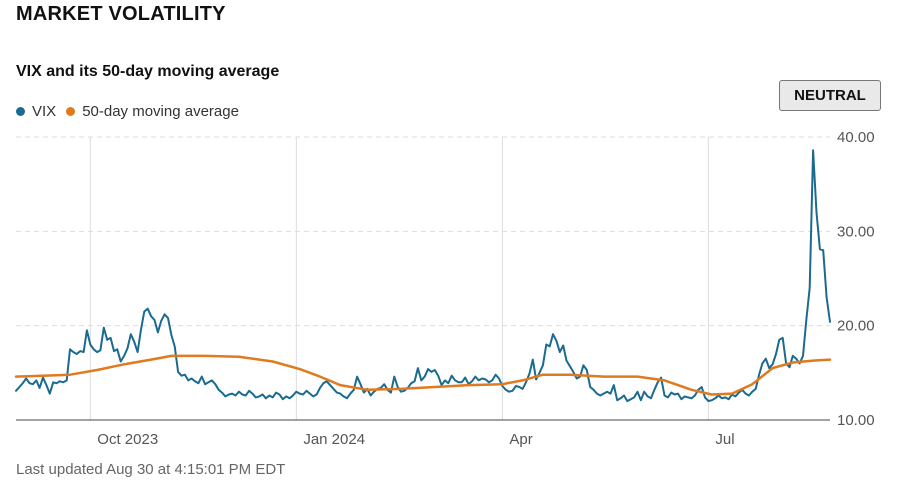  I want to click on legend-label-vix: VIX, so click(44, 111).